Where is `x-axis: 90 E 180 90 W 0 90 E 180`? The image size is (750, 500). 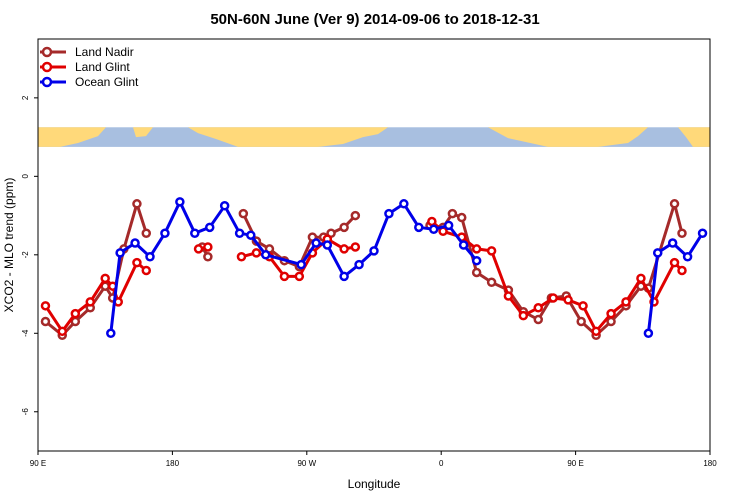 x-axis: 90 E 180 90 W 0 90 E 180 is located at coordinates (373, 459).